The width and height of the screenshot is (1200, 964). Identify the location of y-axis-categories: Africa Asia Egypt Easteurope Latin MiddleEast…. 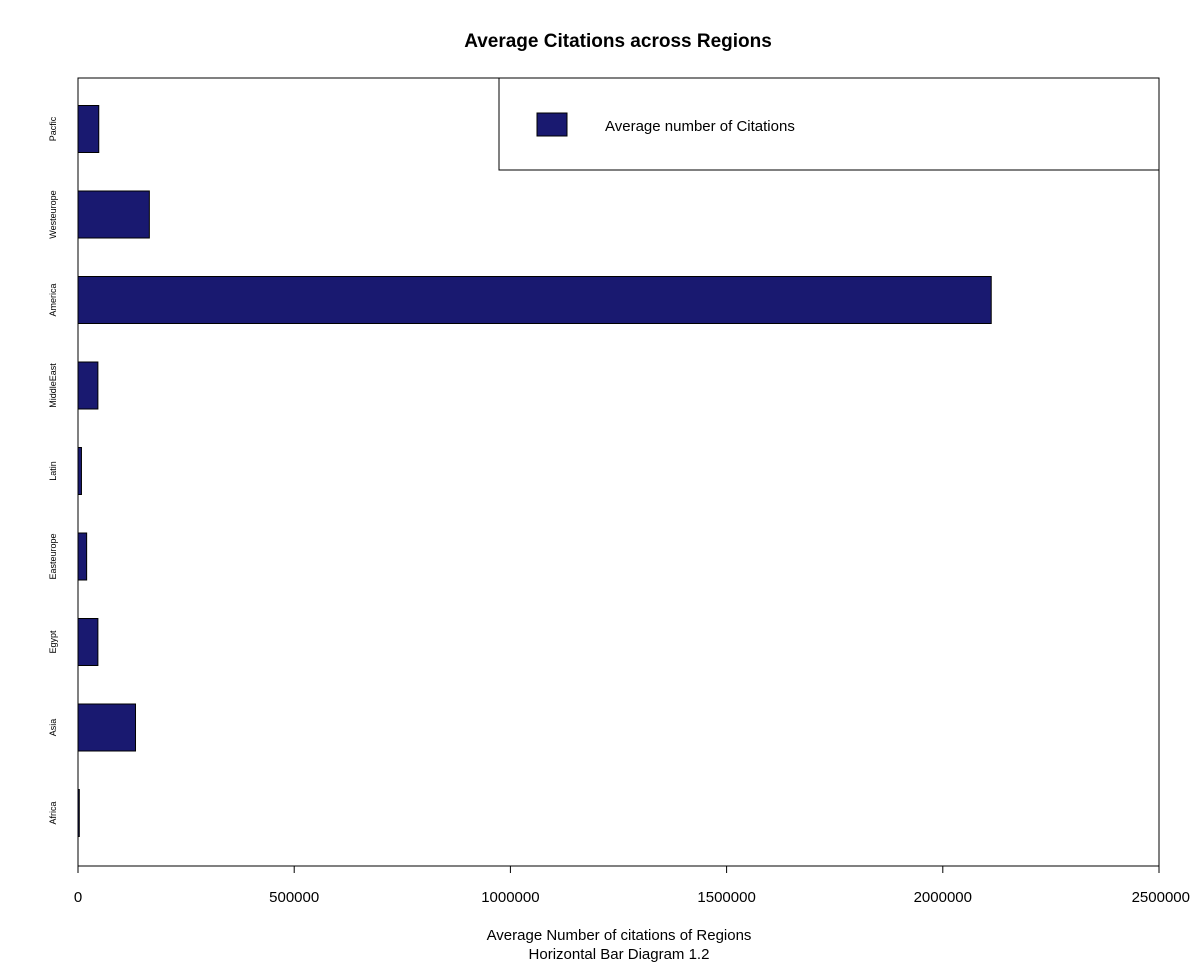
(53, 470).